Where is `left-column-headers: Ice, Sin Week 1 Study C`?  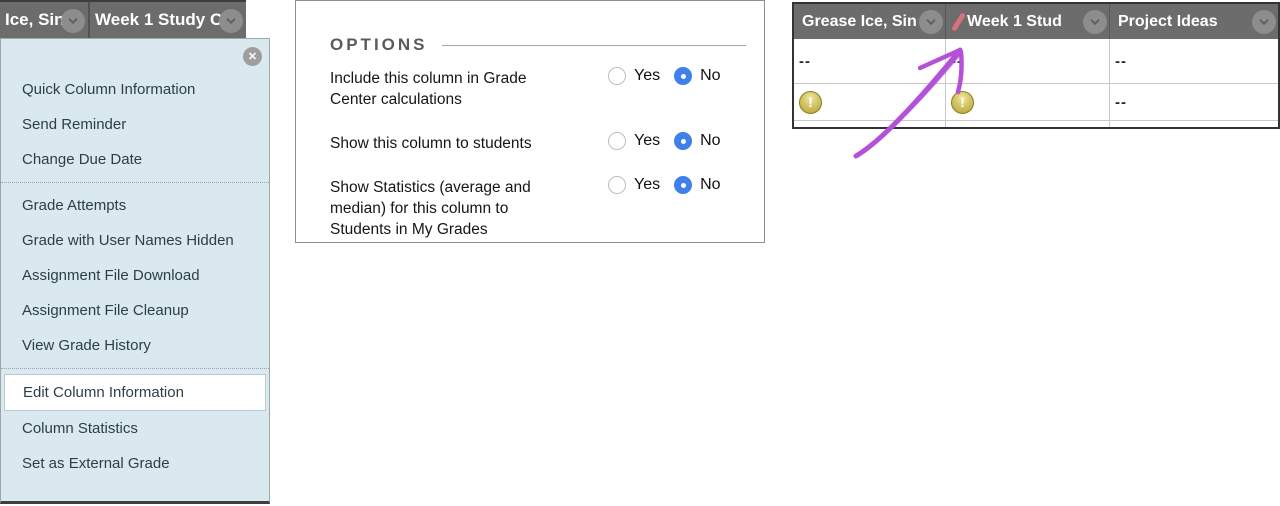
left-column-headers: Ice, Sin Week 1 Study C is located at coordinates (123, 19).